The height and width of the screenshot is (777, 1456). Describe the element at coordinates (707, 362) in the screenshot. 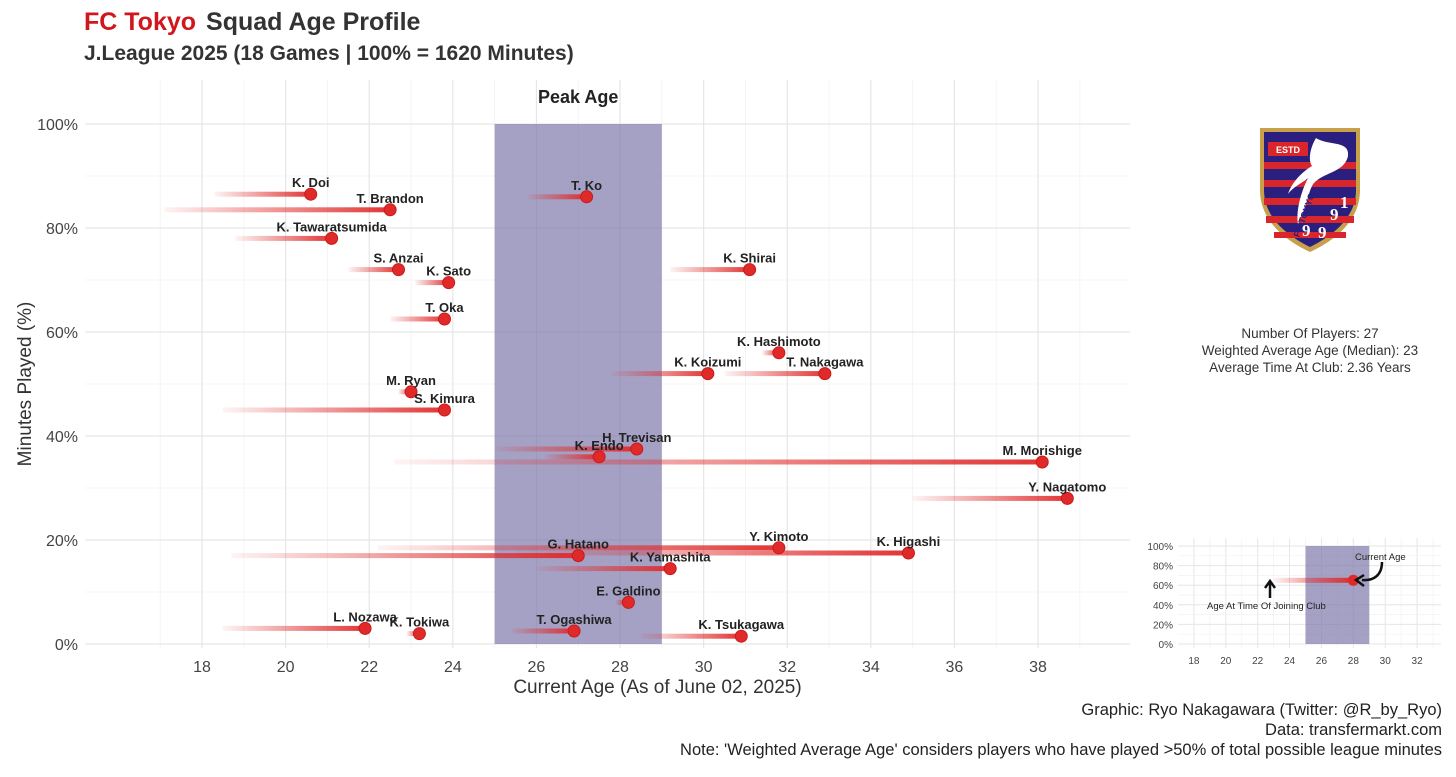

I see `player-label: K. Koizumi` at that location.